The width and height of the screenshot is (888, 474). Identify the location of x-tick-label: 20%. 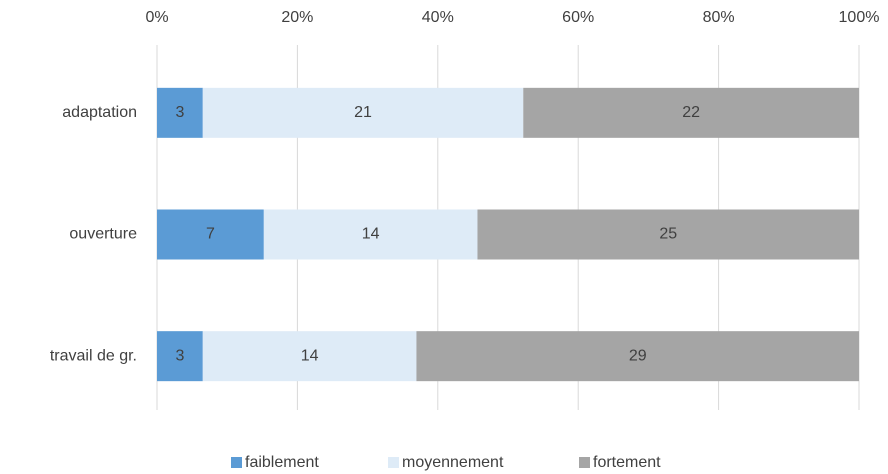
(297, 17).